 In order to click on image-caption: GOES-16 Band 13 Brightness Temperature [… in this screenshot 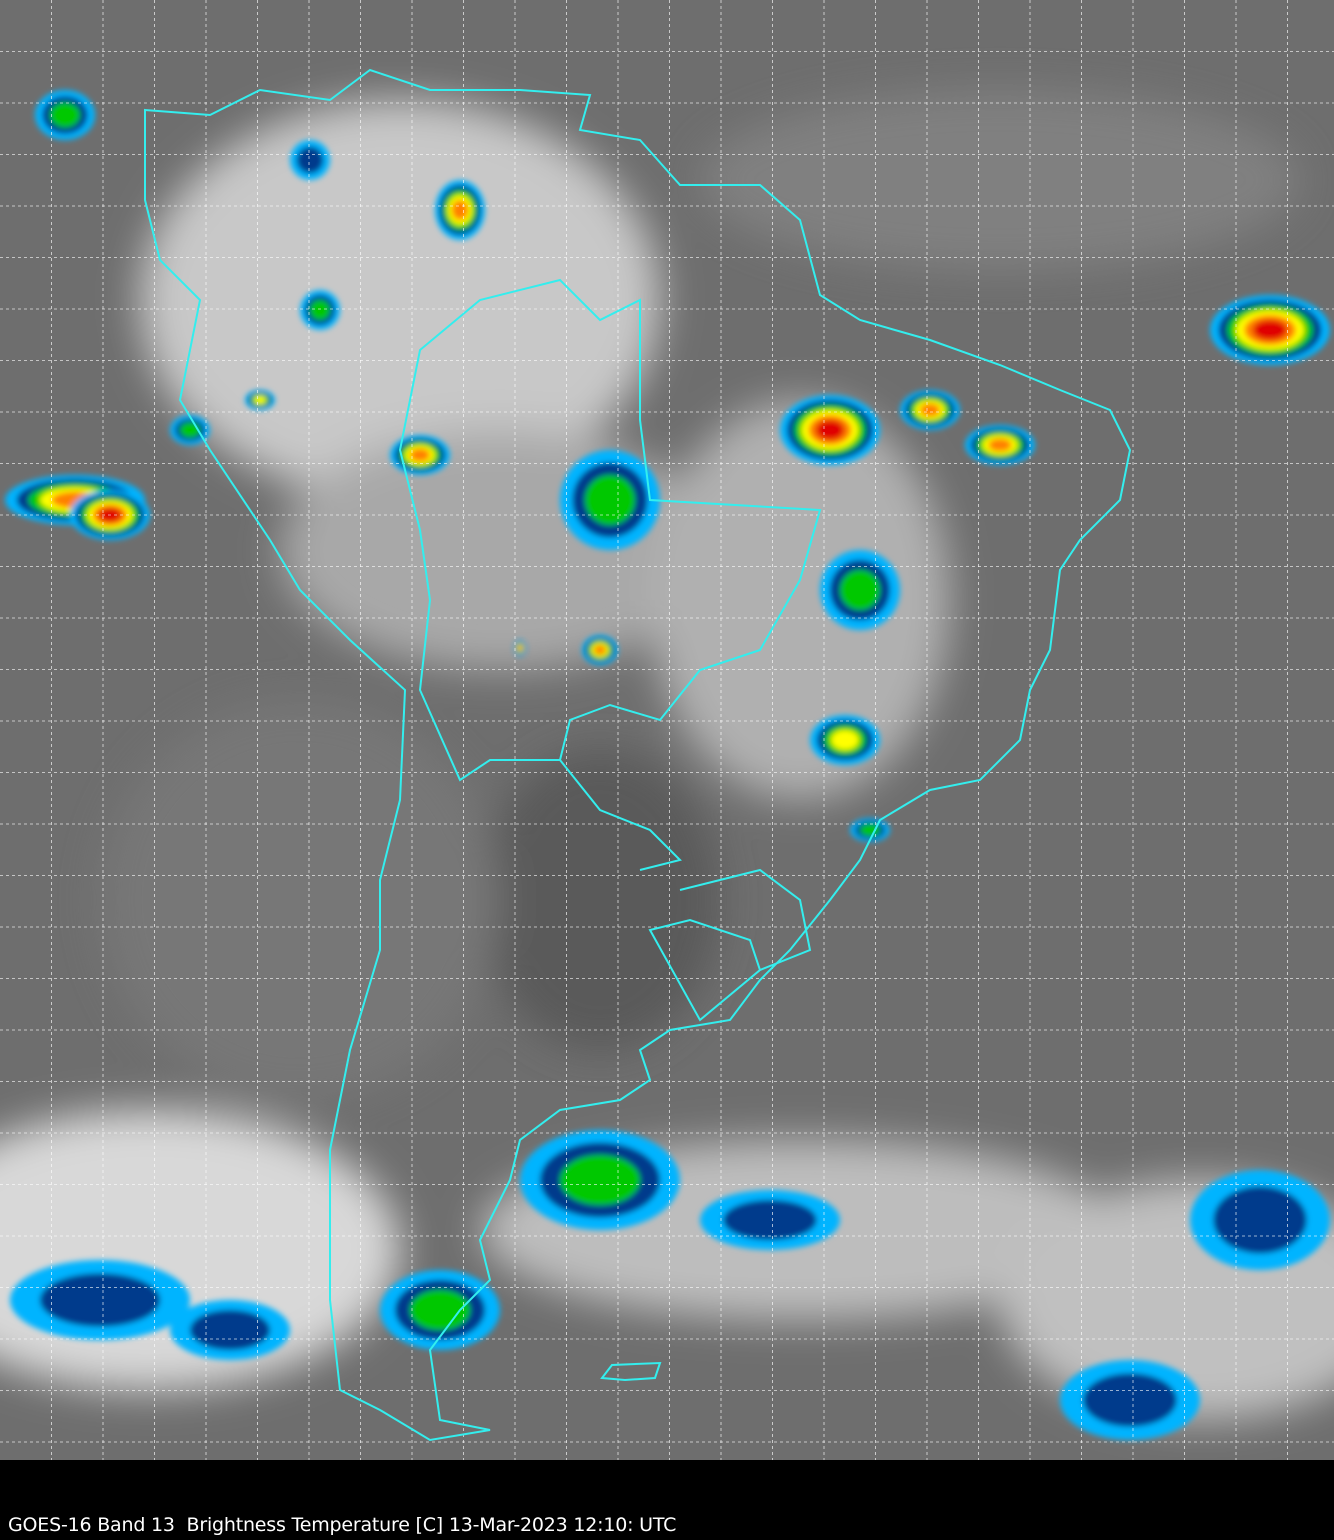, I will do `click(342, 1525)`.